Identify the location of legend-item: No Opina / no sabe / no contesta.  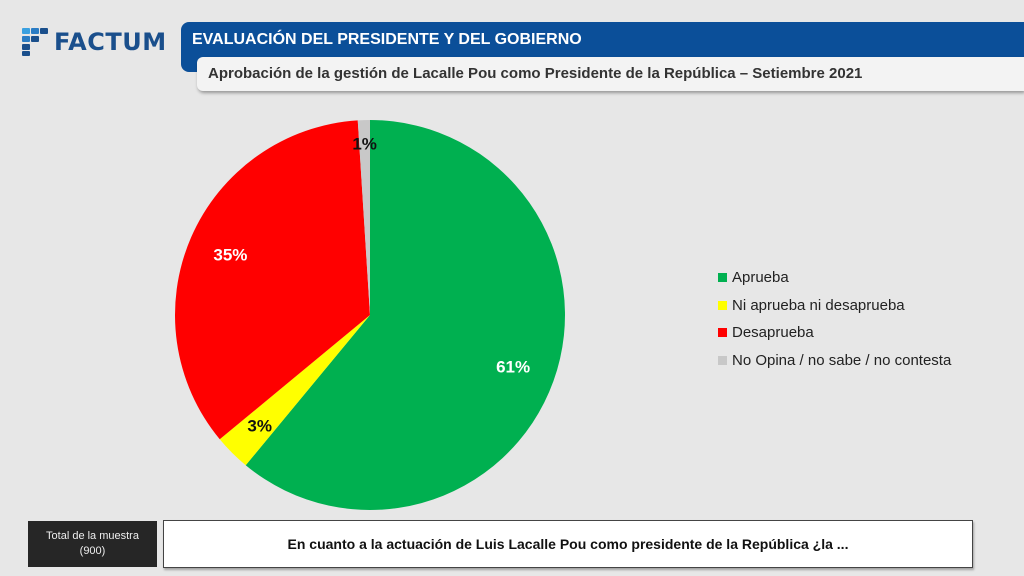
(834, 361).